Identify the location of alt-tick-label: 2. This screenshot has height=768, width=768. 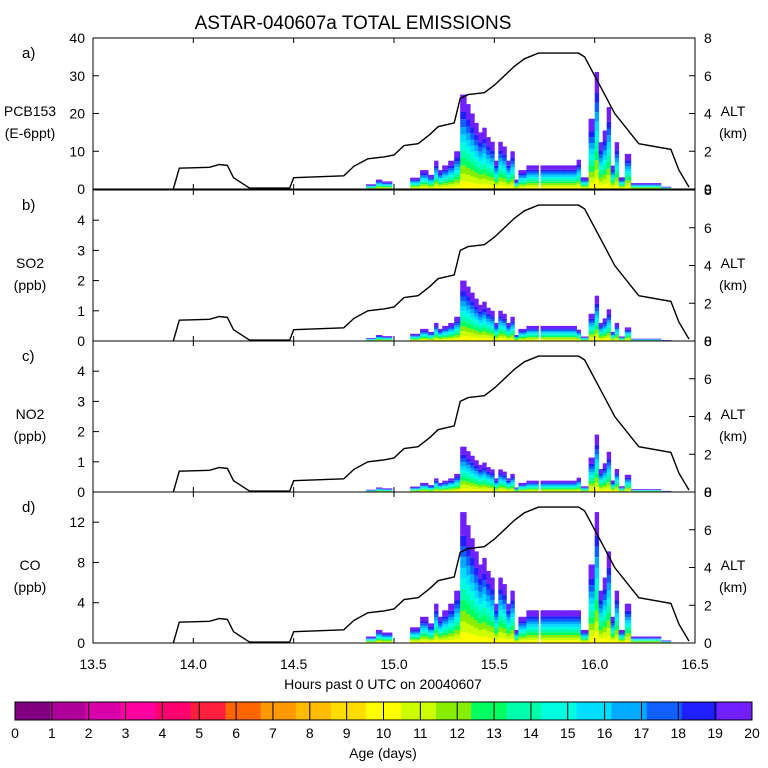
(708, 151).